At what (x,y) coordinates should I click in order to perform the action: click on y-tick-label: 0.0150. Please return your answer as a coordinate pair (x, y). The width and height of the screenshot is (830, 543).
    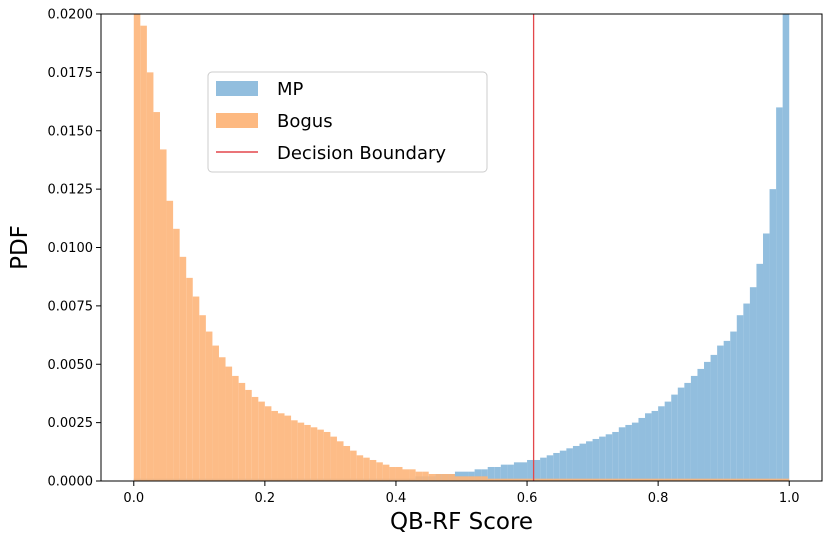
    Looking at the image, I should click on (71, 131).